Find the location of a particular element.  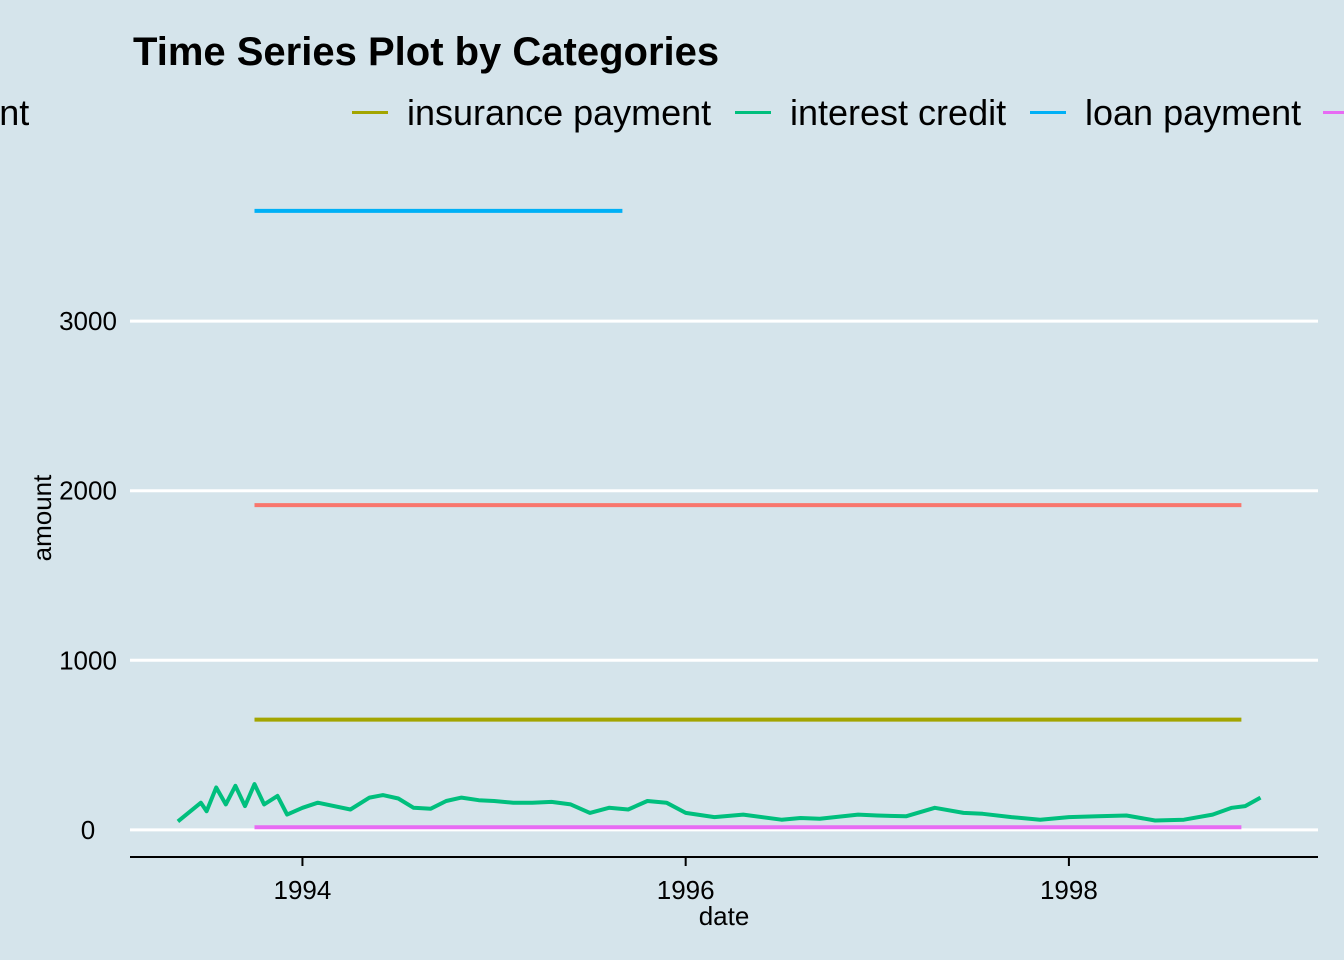

y-tick-label: 3000 is located at coordinates (88, 321).